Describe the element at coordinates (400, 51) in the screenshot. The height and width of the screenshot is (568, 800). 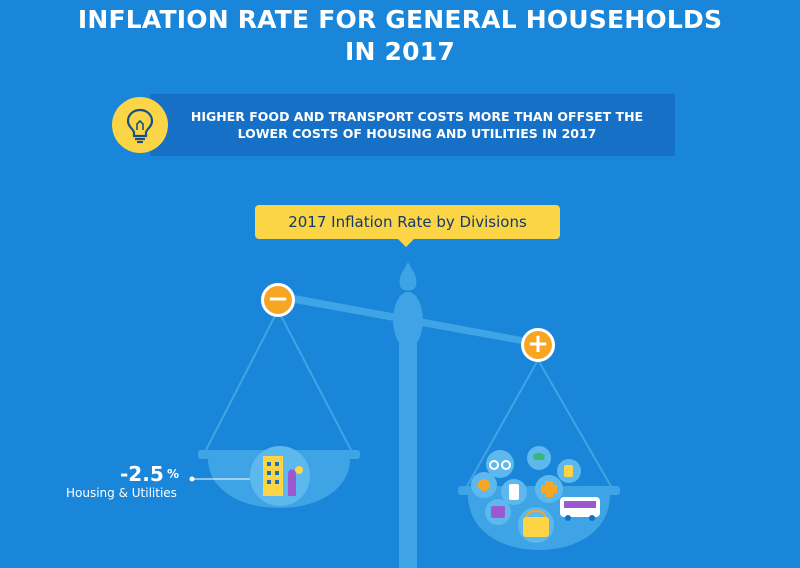
I see `title-line-2: IN 2017` at that location.